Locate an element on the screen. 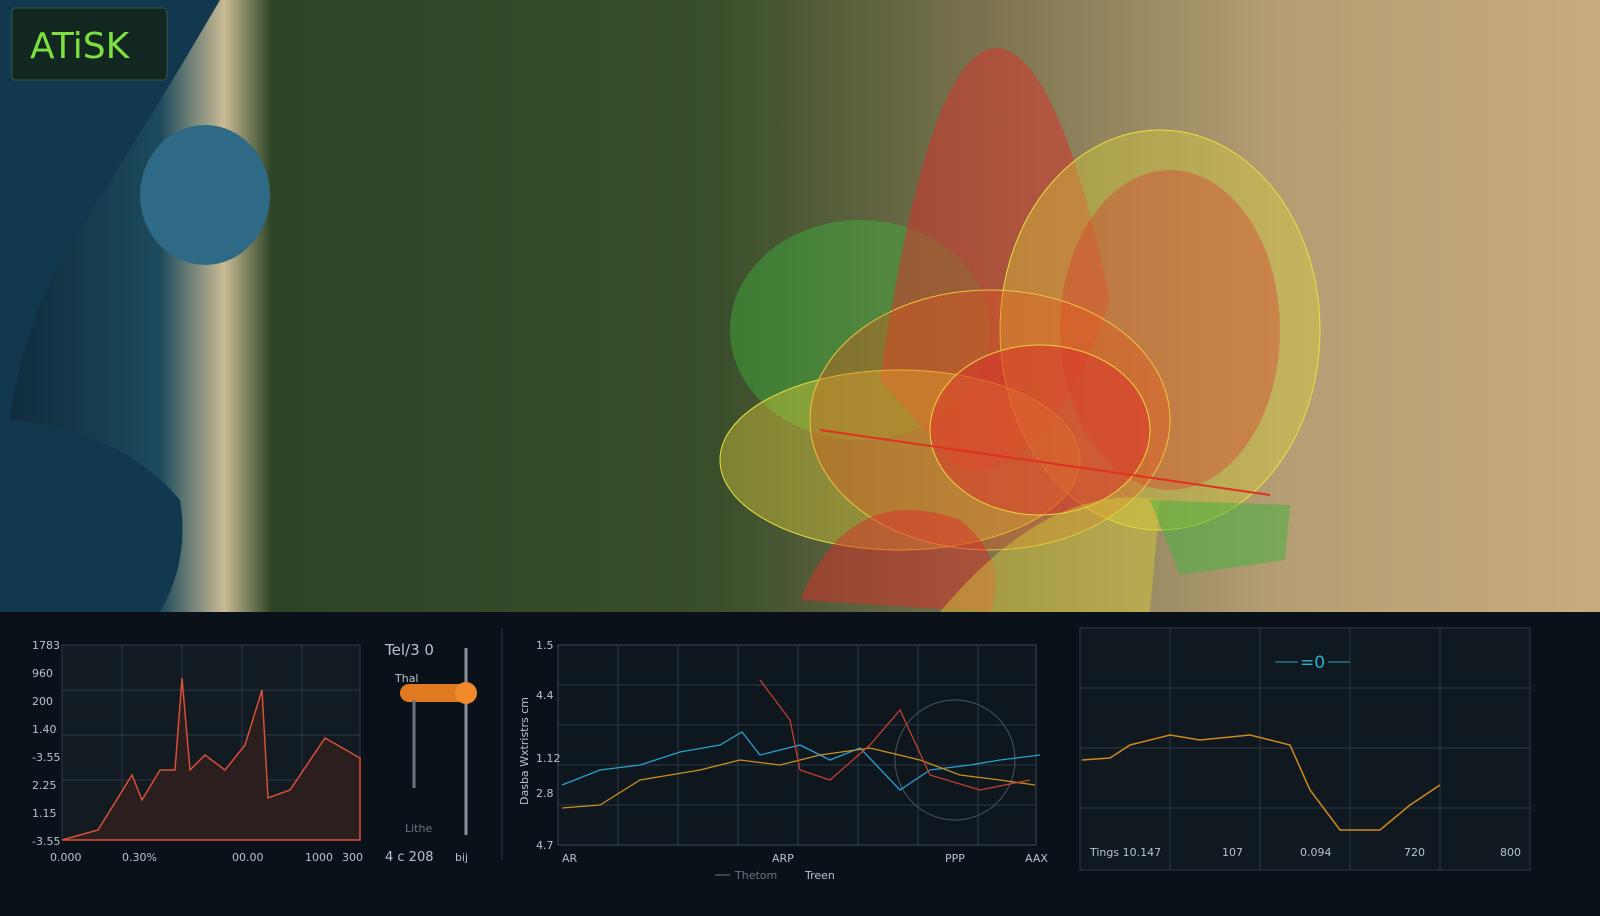  slider-label: Tel/3 0 is located at coordinates (409, 650).